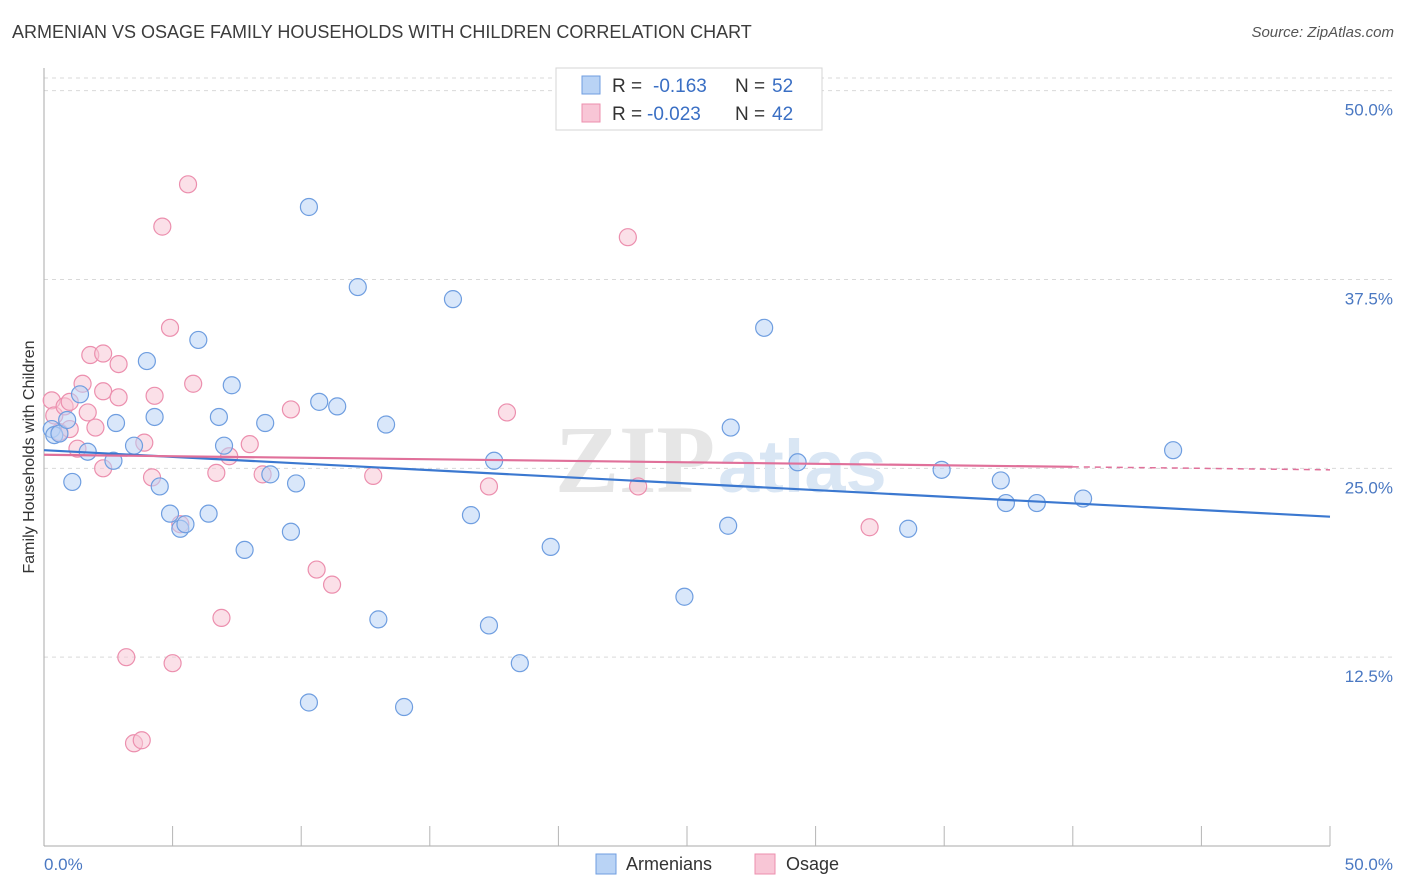 Image resolution: width=1406 pixels, height=892 pixels. Describe the element at coordinates (765, 864) in the screenshot. I see `bottom-legend-swatch-osage` at that location.